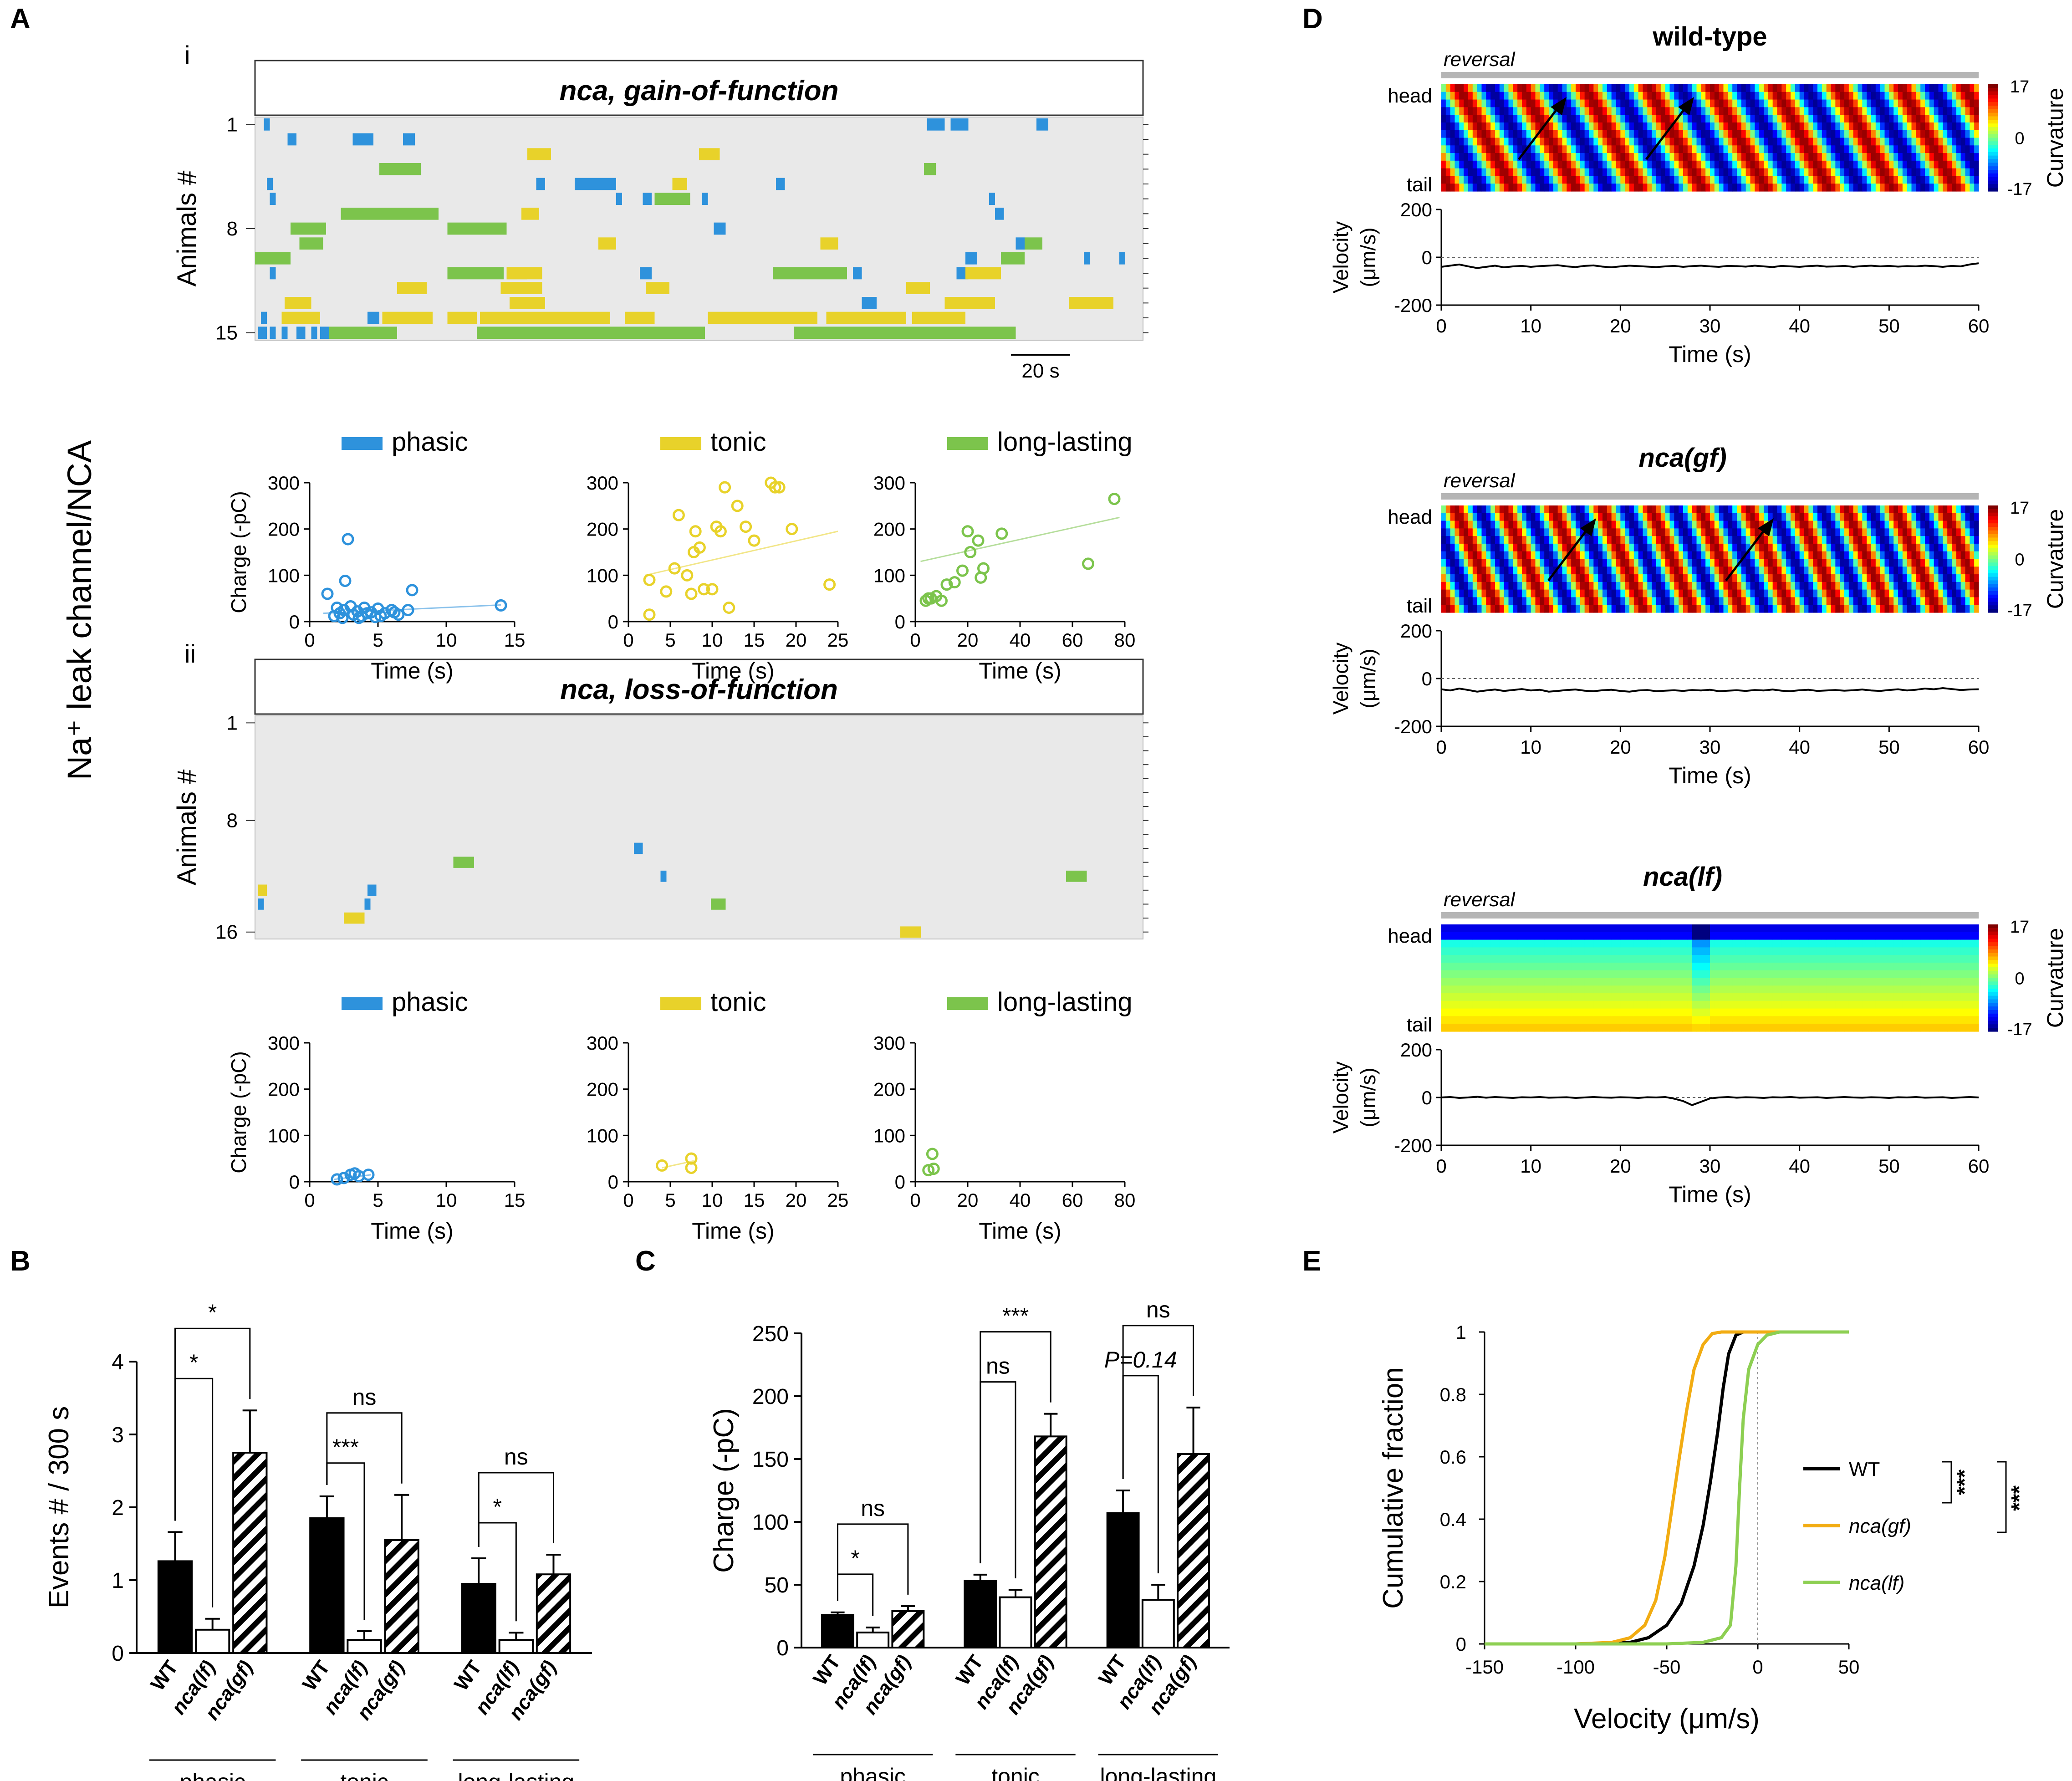 The width and height of the screenshot is (2072, 1781). Describe the element at coordinates (262, 333) in the screenshot. I see `raster-event-phasic` at that location.